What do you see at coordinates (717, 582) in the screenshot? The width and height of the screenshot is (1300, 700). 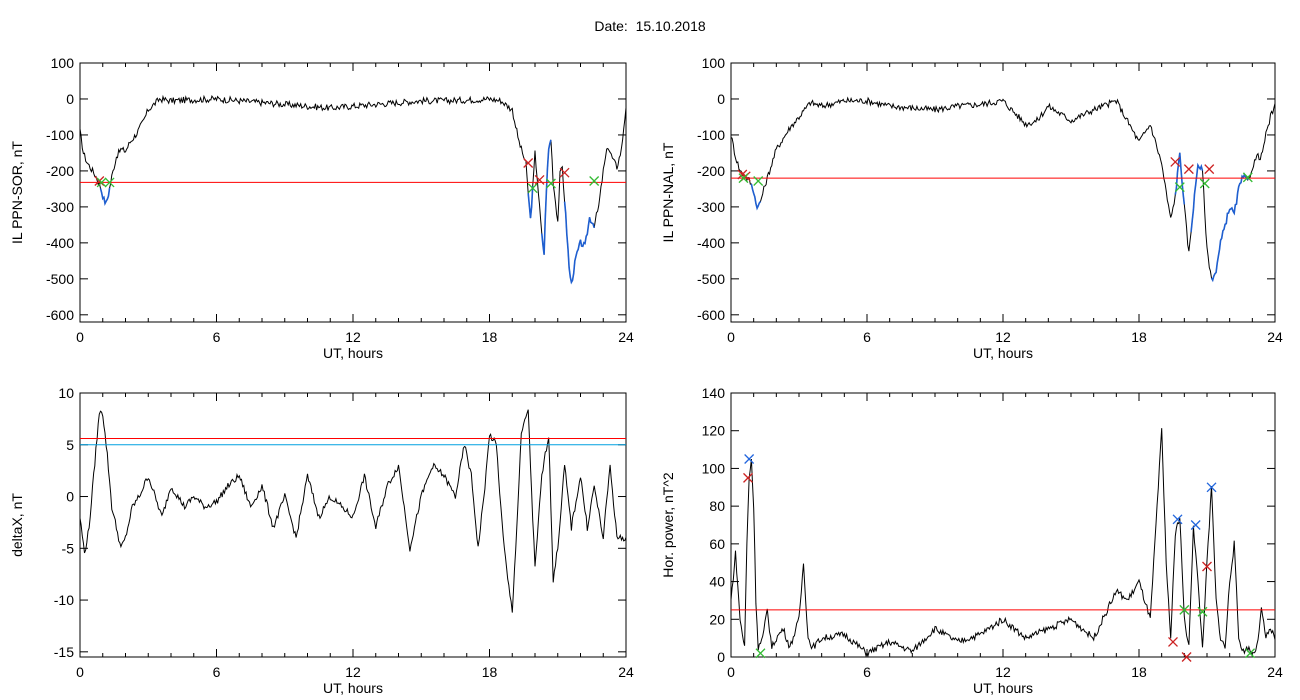 I see `y-tick-label: 40` at bounding box center [717, 582].